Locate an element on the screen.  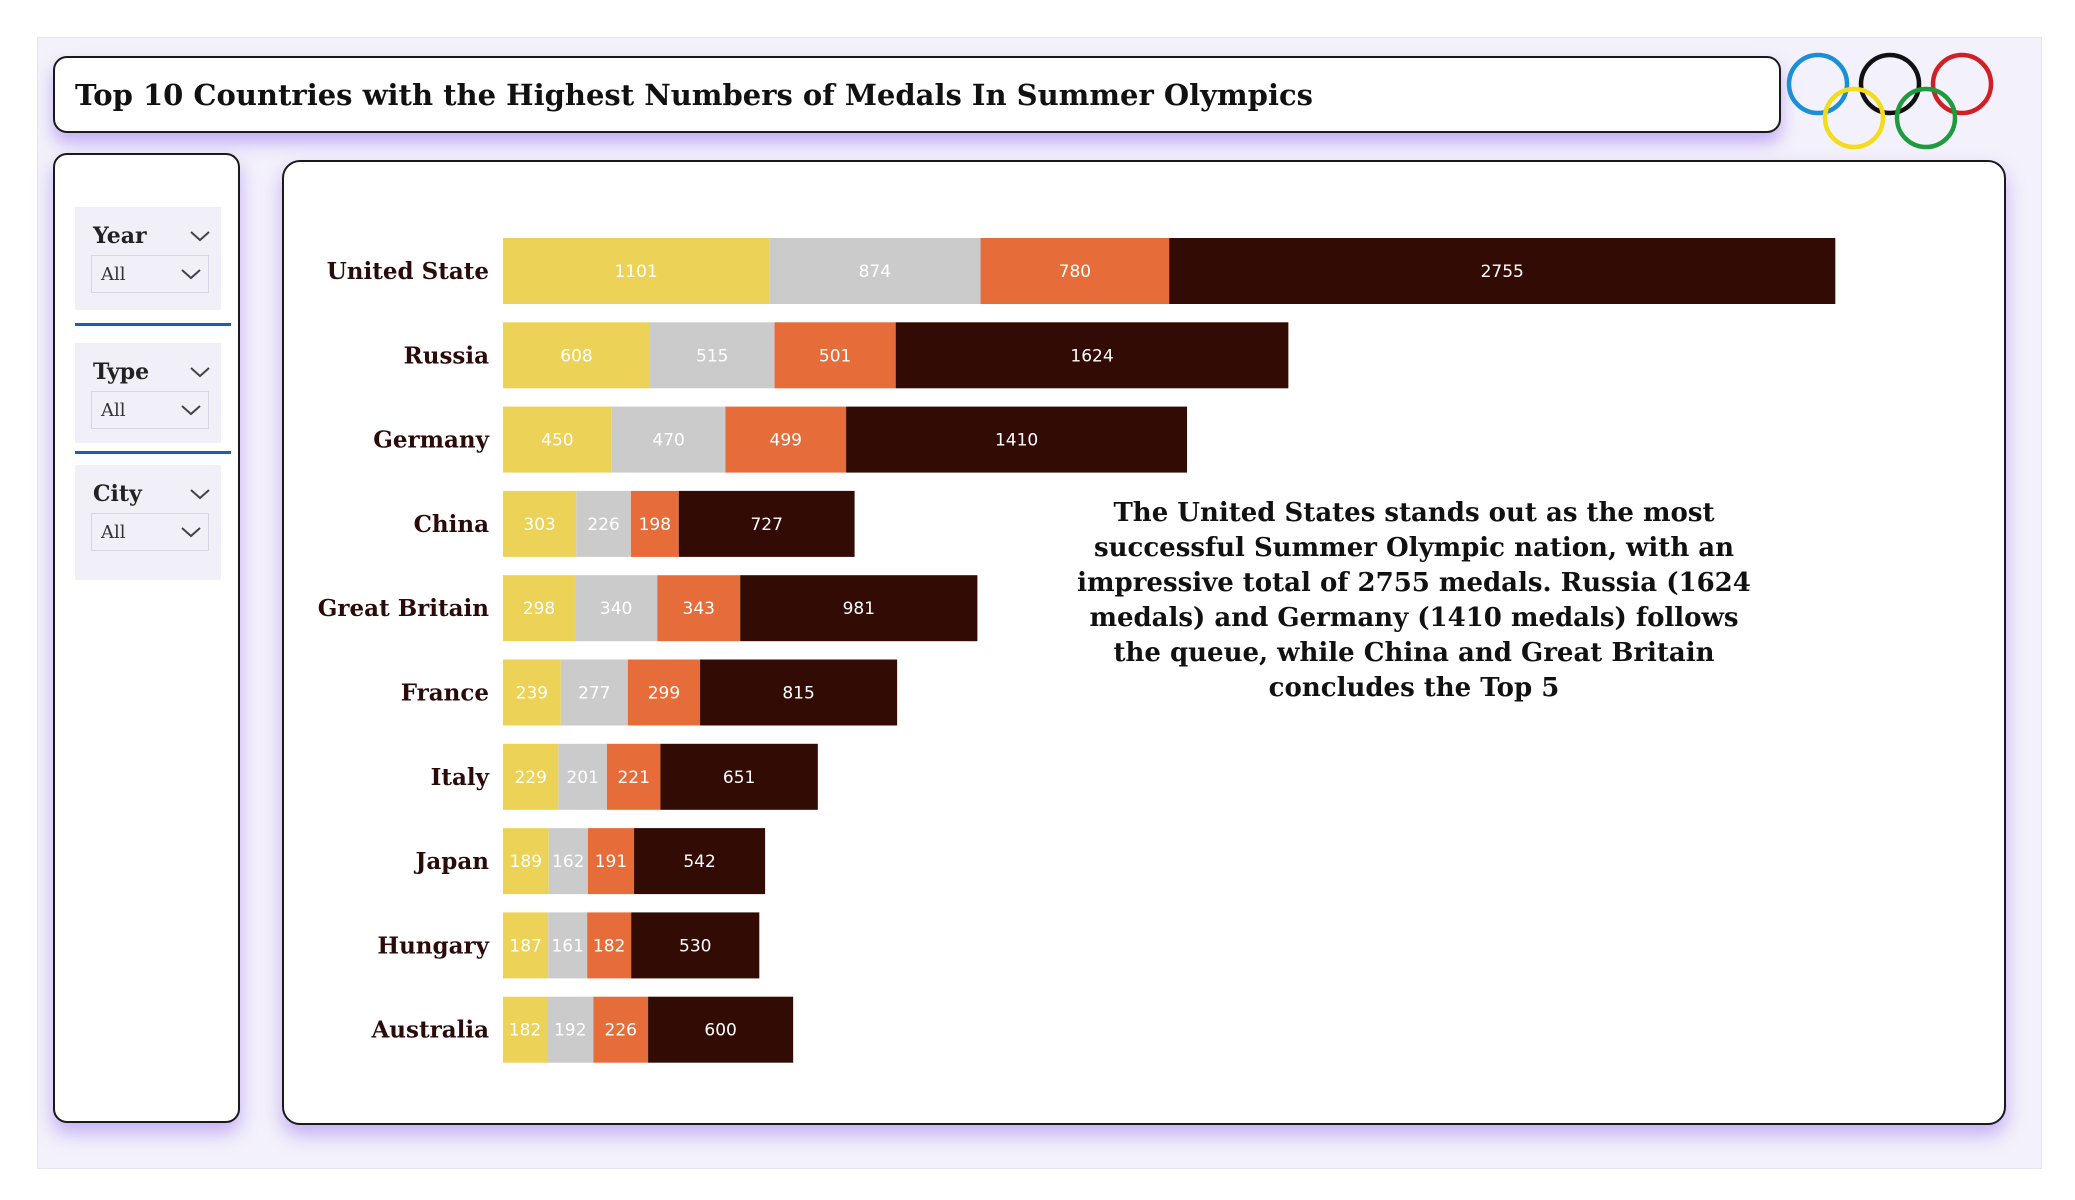
category-label: Russia is located at coordinates (446, 355).